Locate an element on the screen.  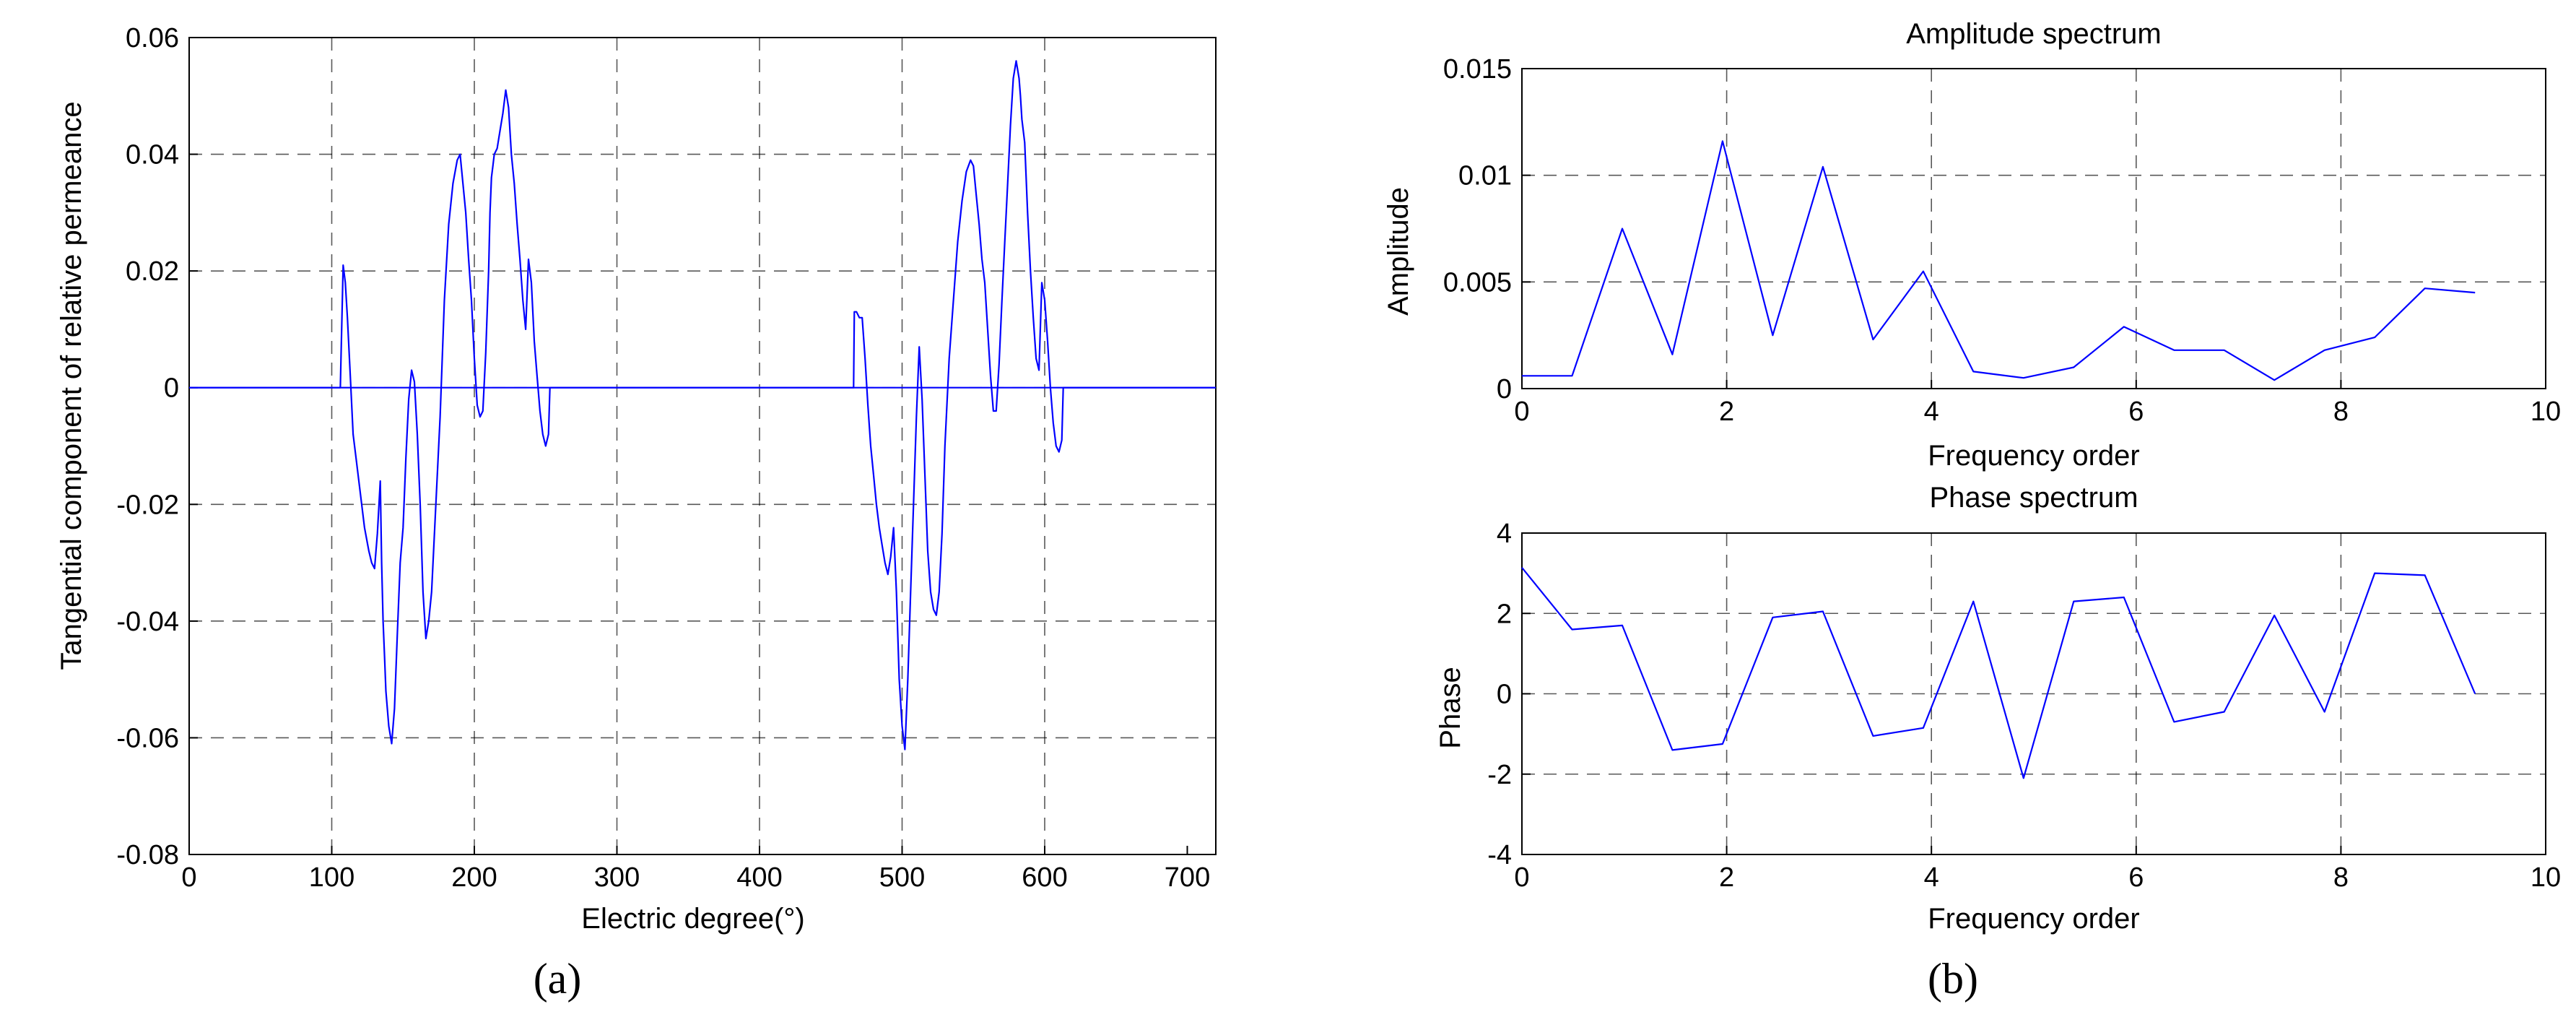
x-tick-label-a: 200 is located at coordinates (474, 877).